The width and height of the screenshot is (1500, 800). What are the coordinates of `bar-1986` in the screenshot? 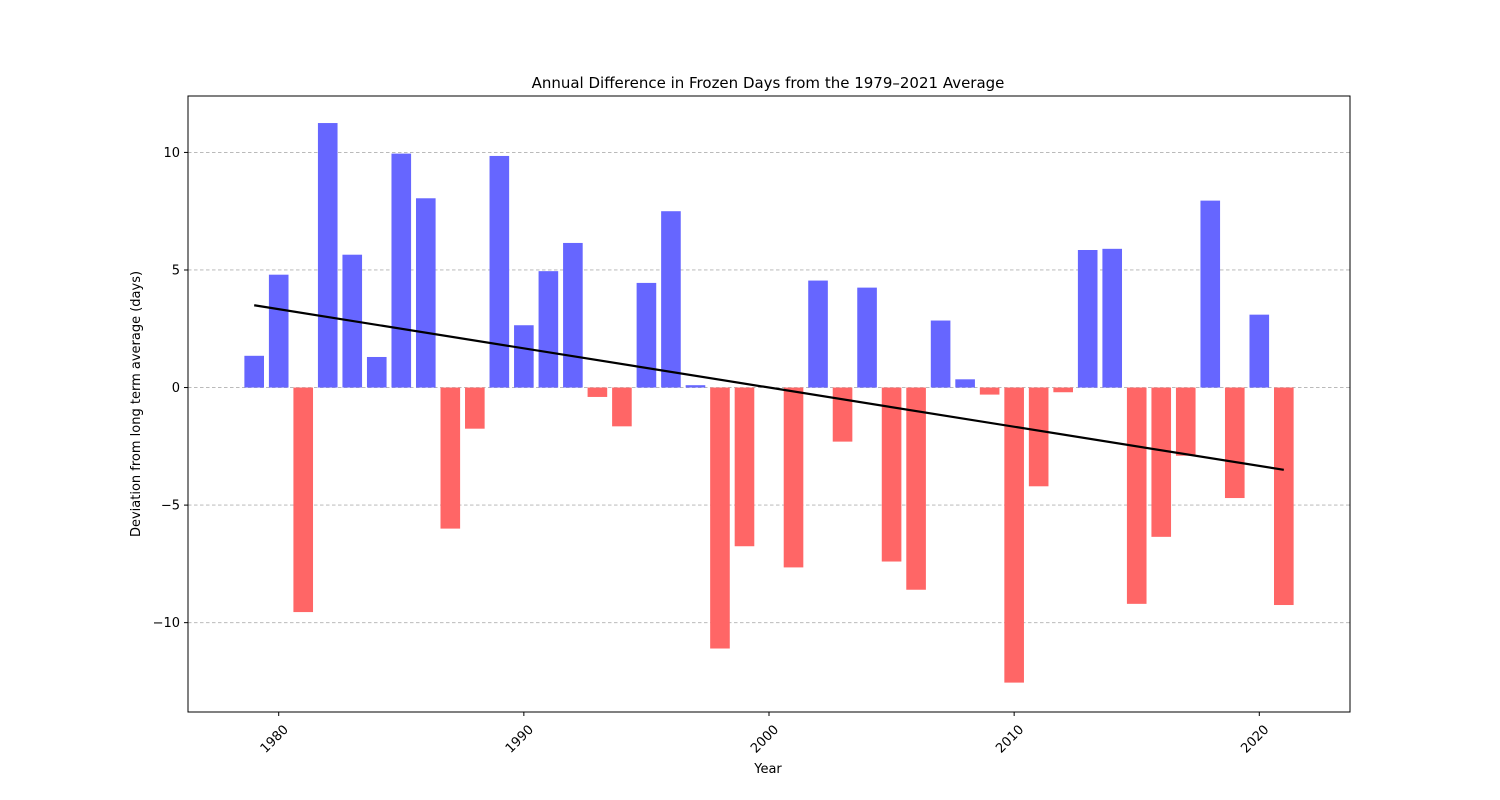 It's located at (425, 293).